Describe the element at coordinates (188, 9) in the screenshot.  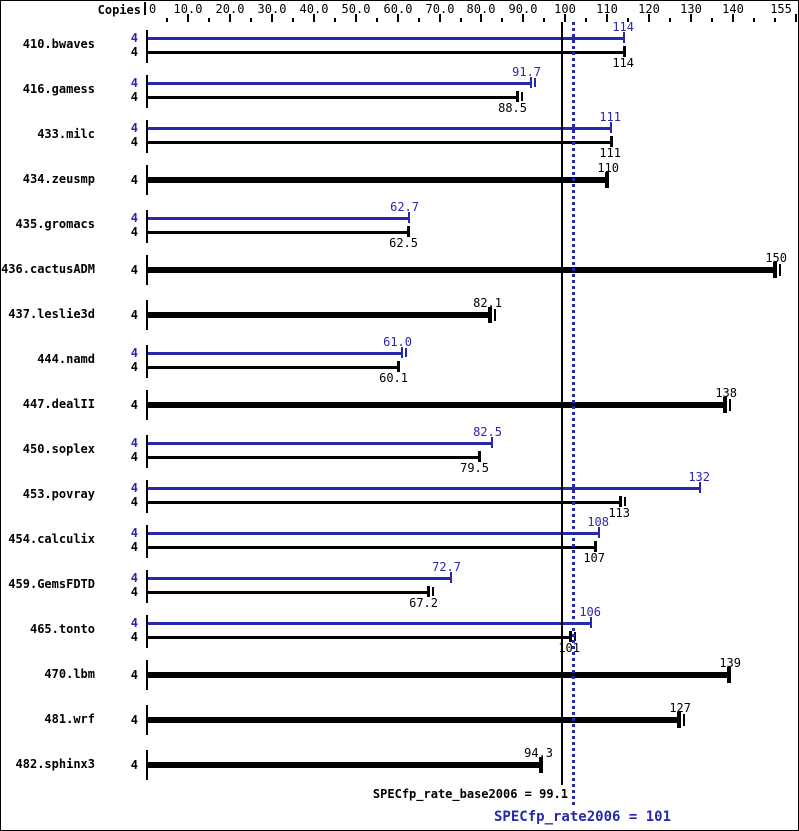
I see `axis-tick-label: 10.0` at that location.